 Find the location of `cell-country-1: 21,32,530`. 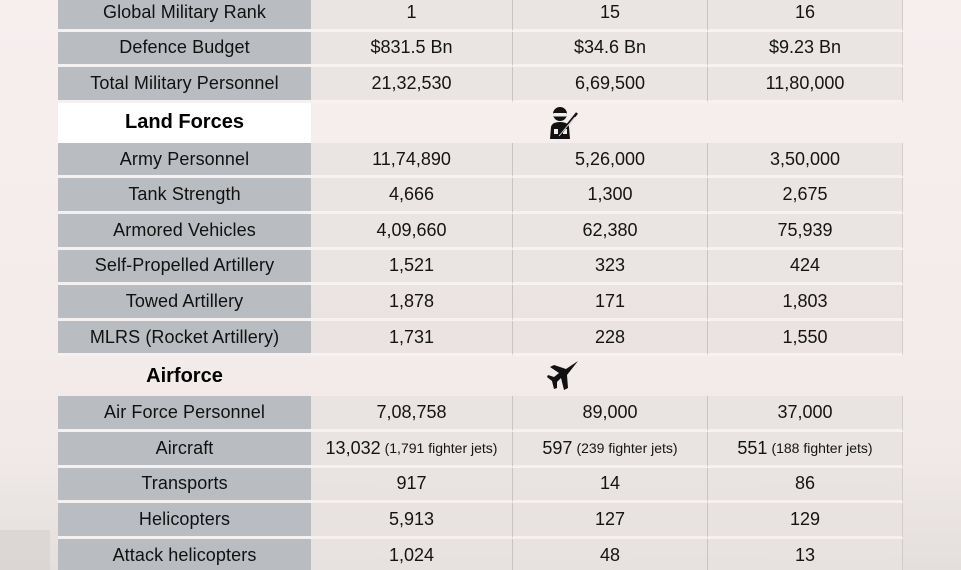

cell-country-1: 21,32,530 is located at coordinates (412, 85).